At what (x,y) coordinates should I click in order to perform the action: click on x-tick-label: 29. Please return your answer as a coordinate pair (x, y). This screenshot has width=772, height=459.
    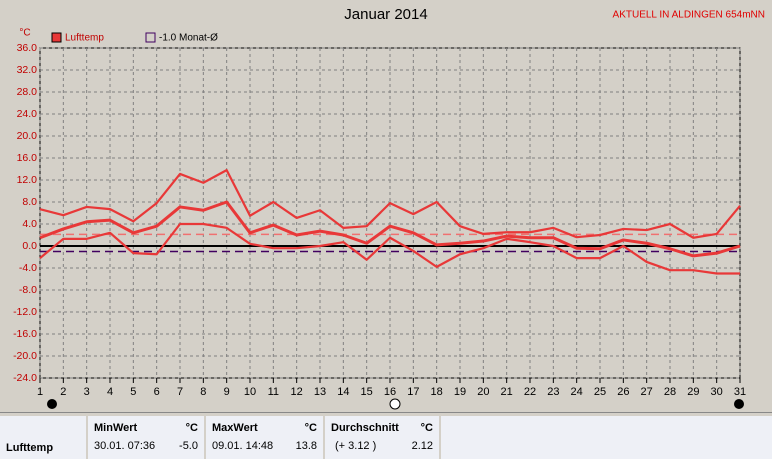
    Looking at the image, I should click on (693, 392).